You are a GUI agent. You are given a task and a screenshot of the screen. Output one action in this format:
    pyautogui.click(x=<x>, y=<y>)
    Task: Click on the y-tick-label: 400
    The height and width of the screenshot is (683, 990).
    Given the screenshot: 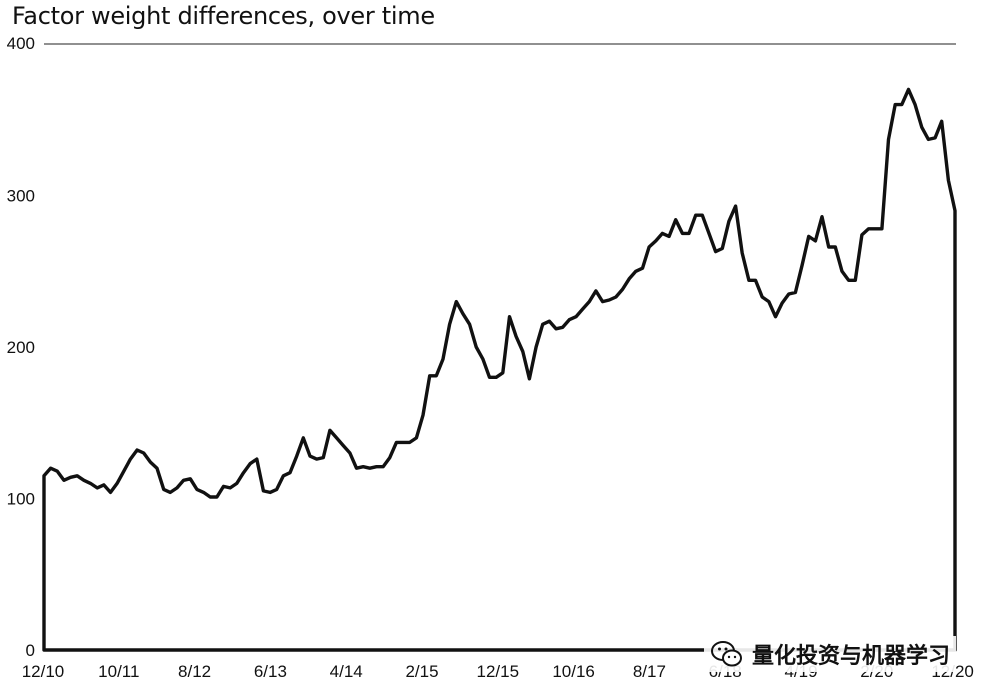 What is the action you would take?
    pyautogui.click(x=21, y=43)
    